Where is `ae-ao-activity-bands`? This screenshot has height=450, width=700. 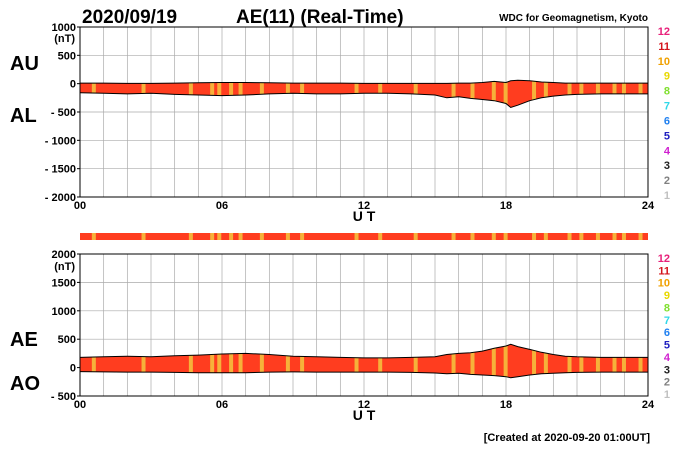
ae-ao-activity-bands is located at coordinates (367, 361).